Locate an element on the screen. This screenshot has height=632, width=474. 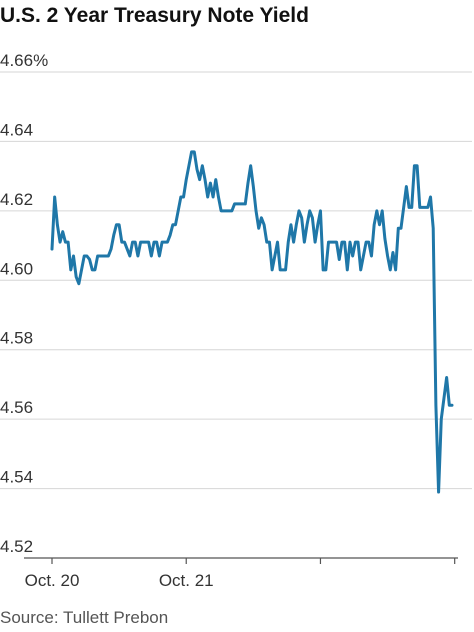
y-tick-label: 4.58 is located at coordinates (16, 338).